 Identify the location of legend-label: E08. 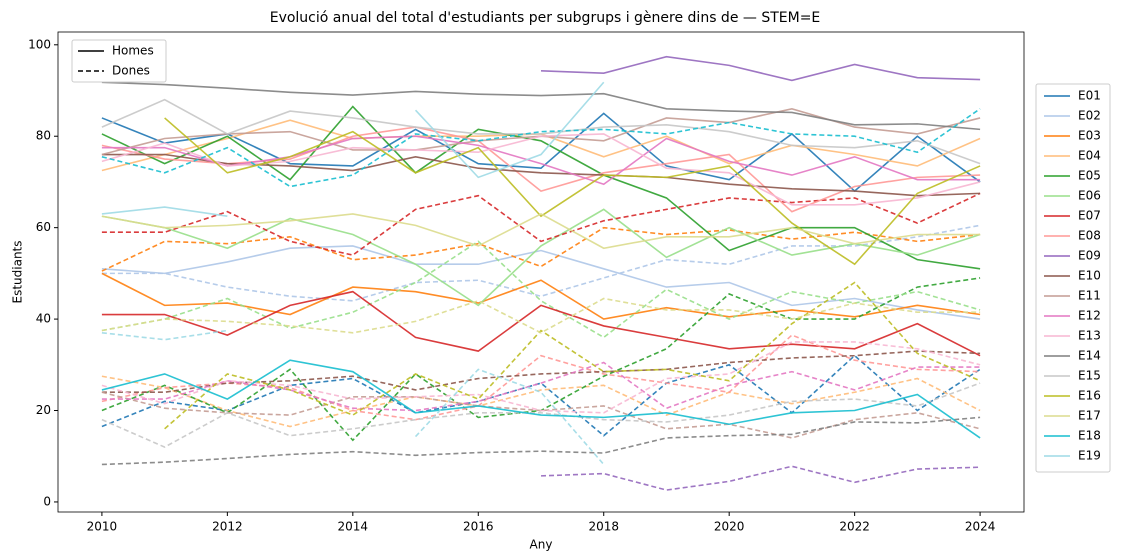
(1089, 236).